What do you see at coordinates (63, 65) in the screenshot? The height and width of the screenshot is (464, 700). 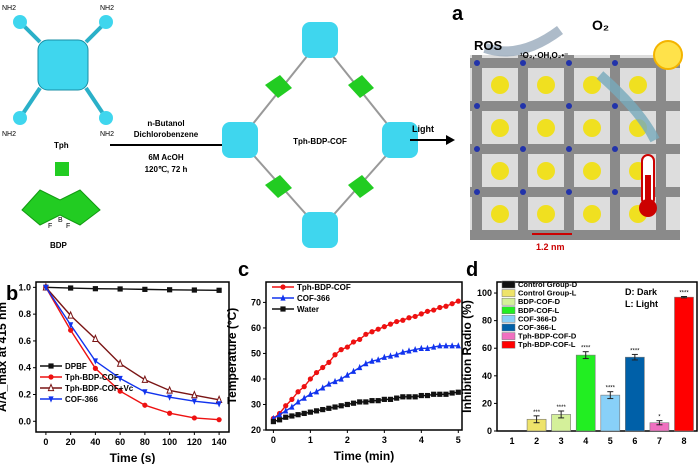 I see `porphyrin-core` at bounding box center [63, 65].